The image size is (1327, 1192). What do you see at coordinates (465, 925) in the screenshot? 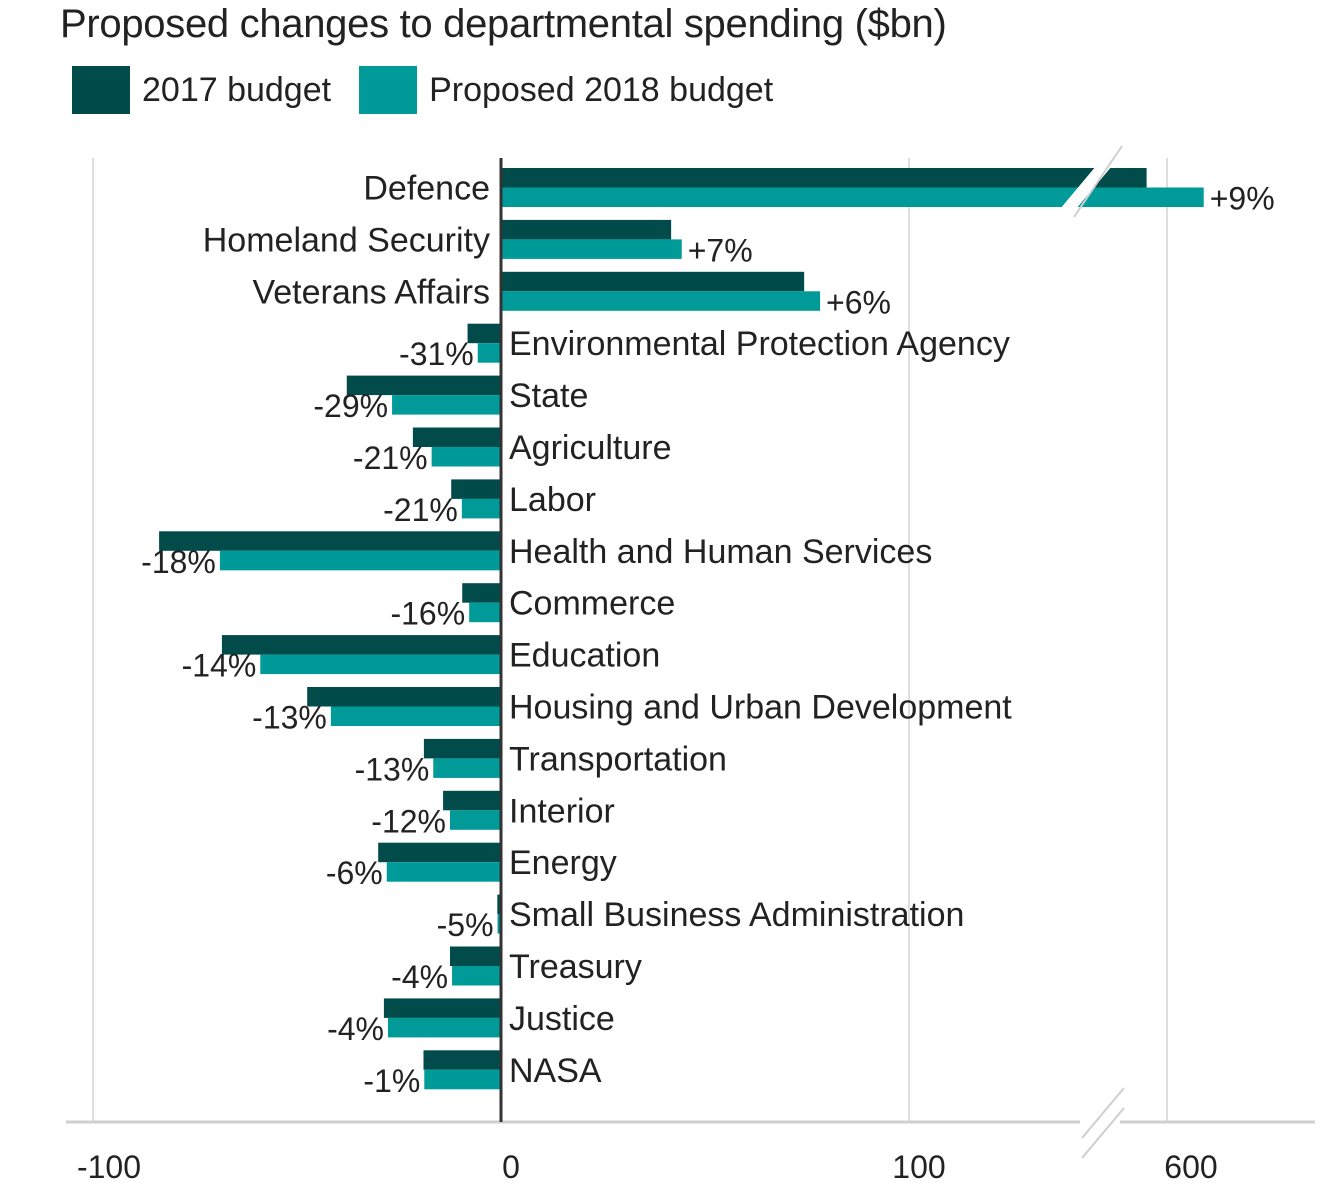
I see `change-label: -5%` at bounding box center [465, 925].